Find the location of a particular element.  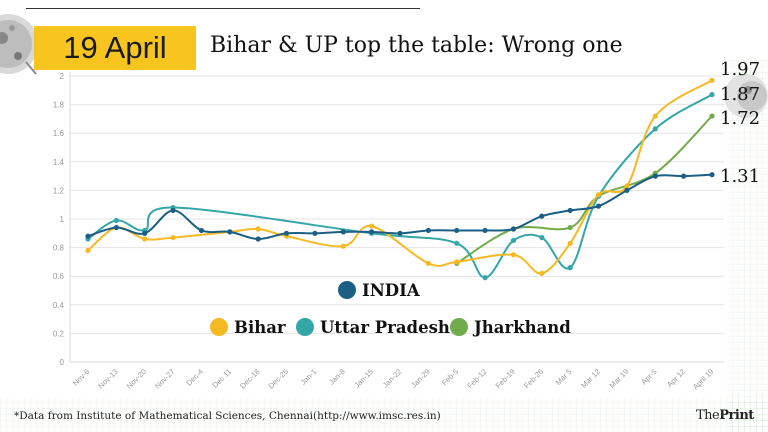

graph-paper-bg-right is located at coordinates (748, 246).